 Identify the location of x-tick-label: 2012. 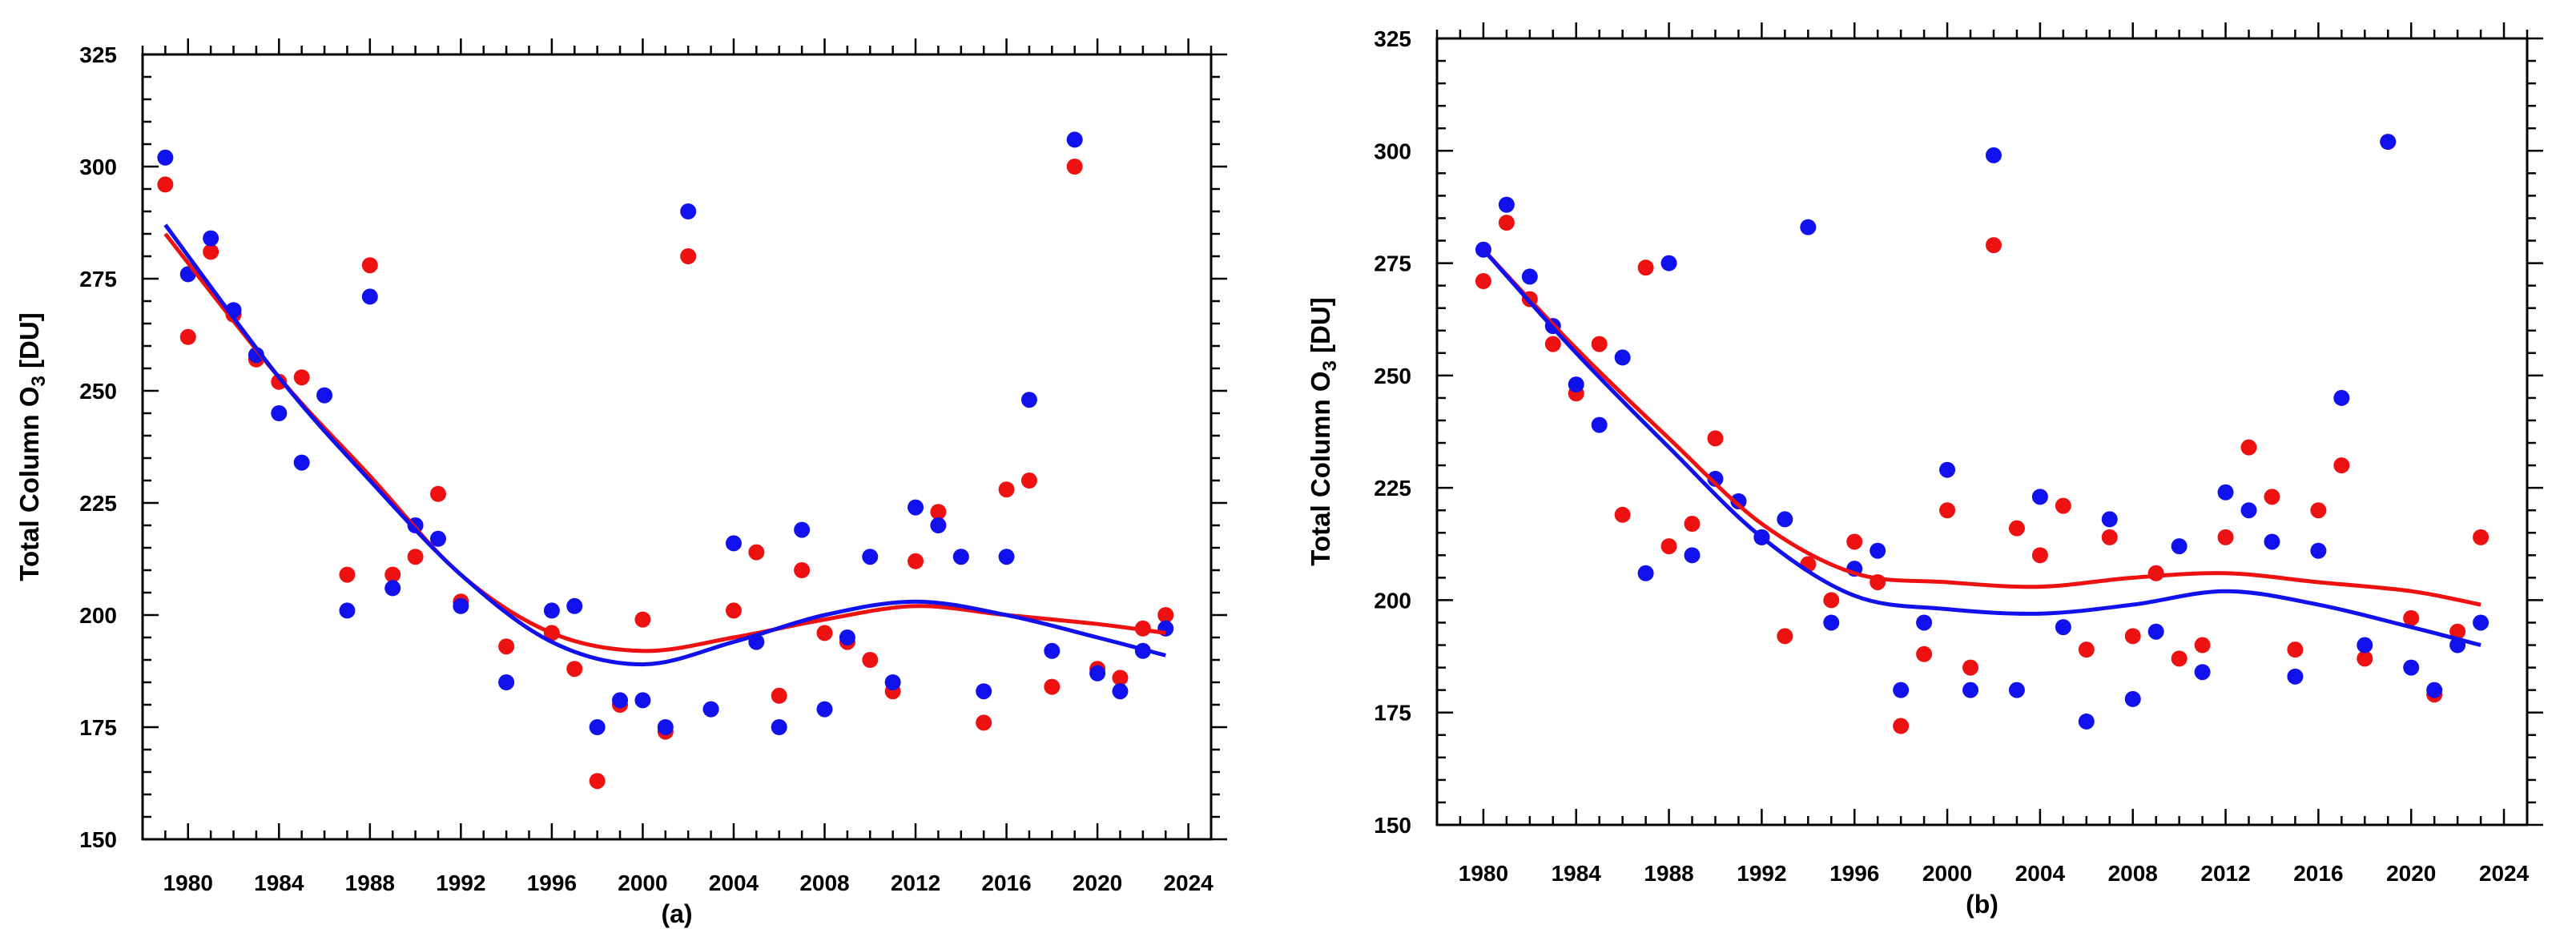
(2225, 874).